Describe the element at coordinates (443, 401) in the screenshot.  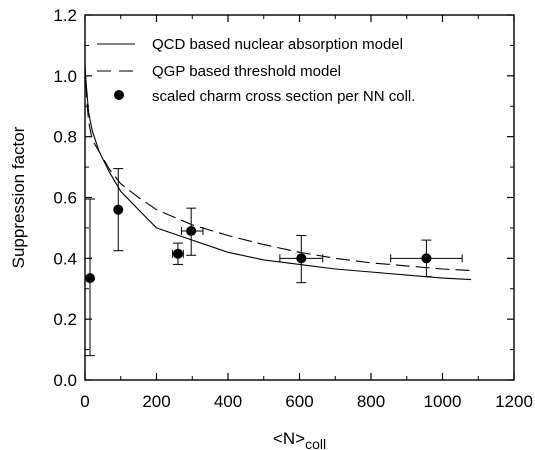
I see `x-tick-label: 1000` at that location.